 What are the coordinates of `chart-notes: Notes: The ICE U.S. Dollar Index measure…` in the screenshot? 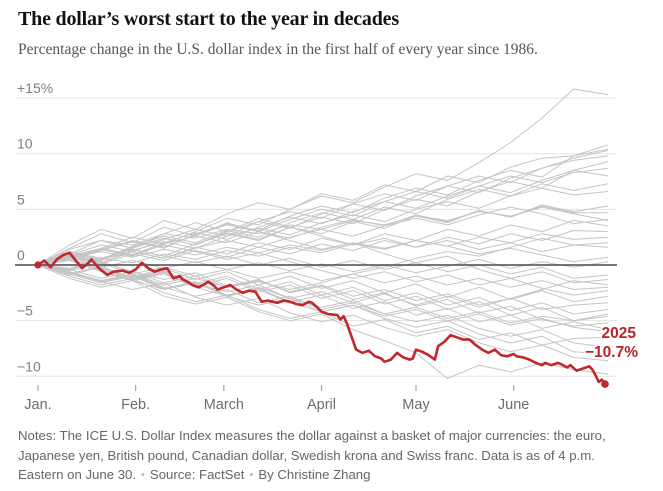 It's located at (324, 456).